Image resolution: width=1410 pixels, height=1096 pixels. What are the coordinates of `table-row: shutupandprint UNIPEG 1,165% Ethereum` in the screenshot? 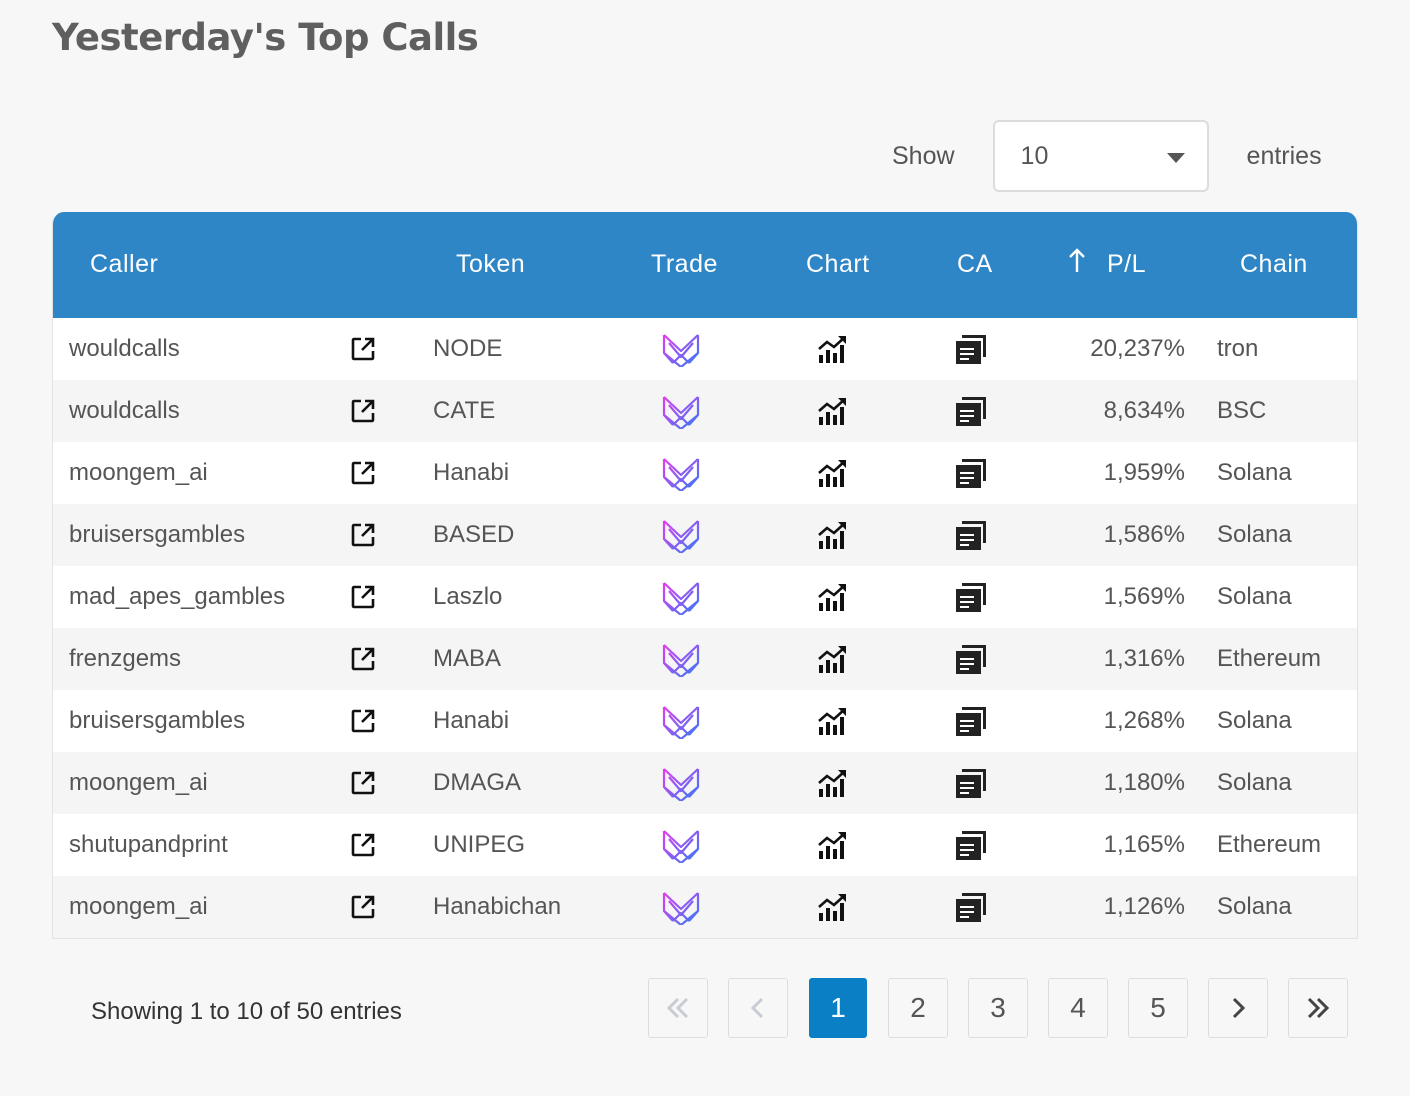 It's located at (705, 845).